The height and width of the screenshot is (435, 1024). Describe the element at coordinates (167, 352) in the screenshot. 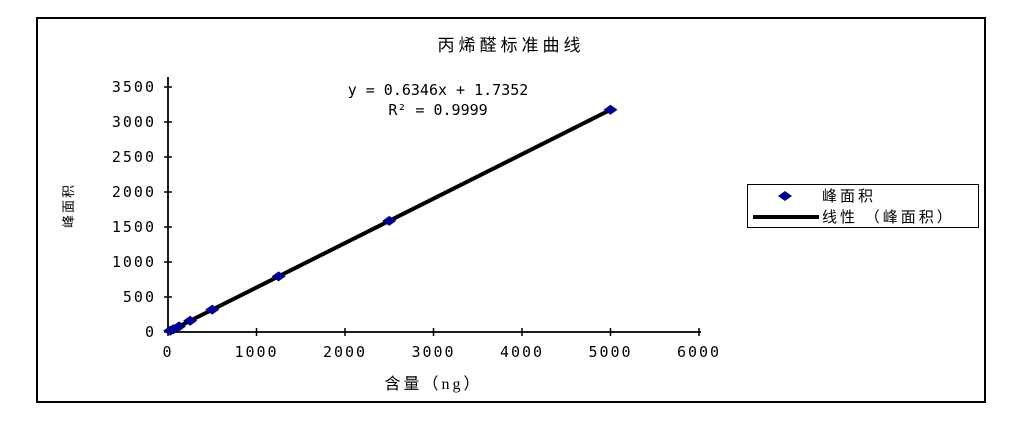

I see `x-tick-label: 0` at that location.